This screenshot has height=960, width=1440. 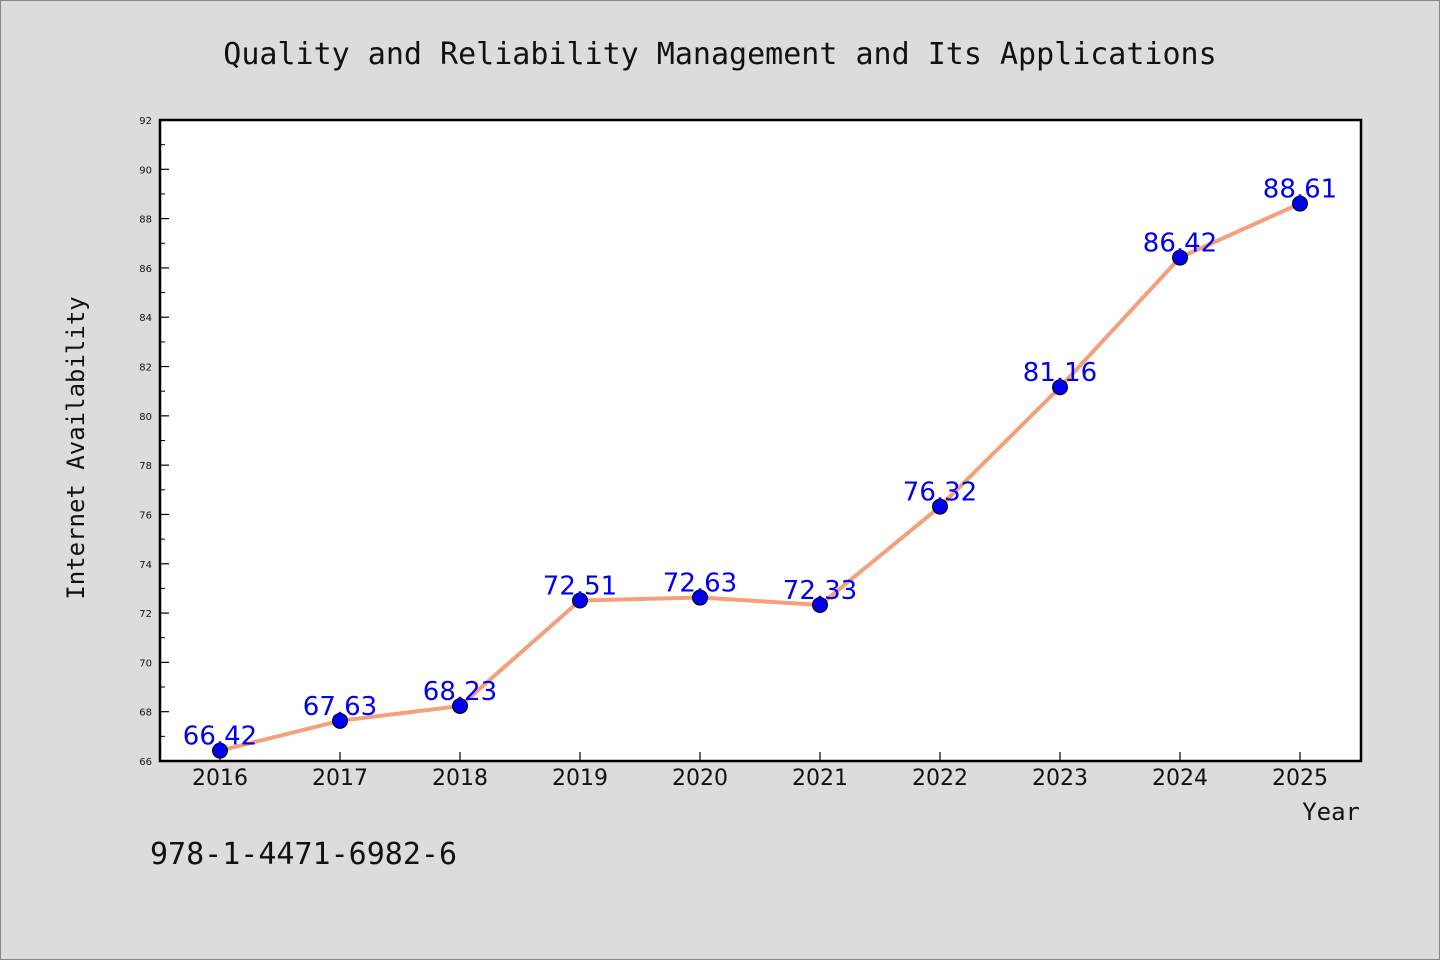 What do you see at coordinates (145, 713) in the screenshot?
I see `y-tick-label: 68` at bounding box center [145, 713].